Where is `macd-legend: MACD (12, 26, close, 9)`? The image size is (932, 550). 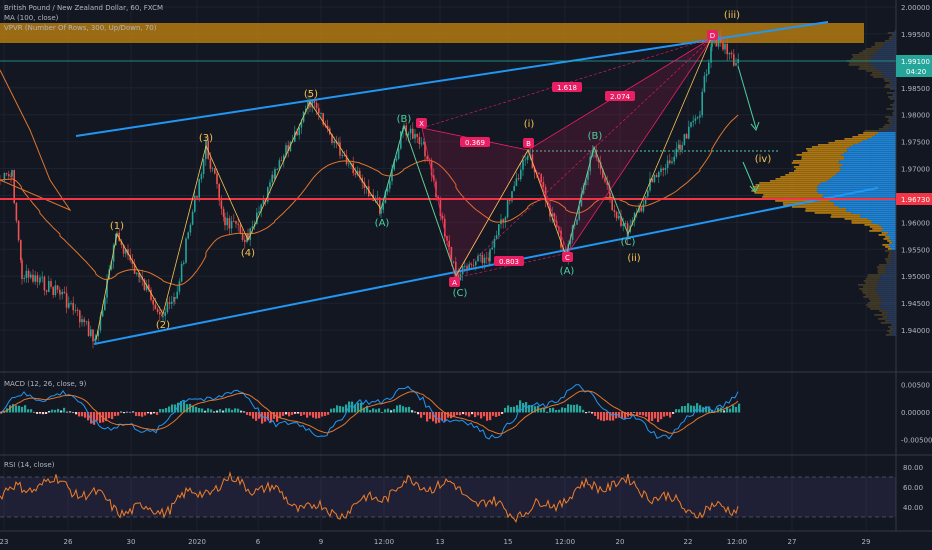
macd-legend: MACD (12, 26, close, 9) is located at coordinates (45, 384).